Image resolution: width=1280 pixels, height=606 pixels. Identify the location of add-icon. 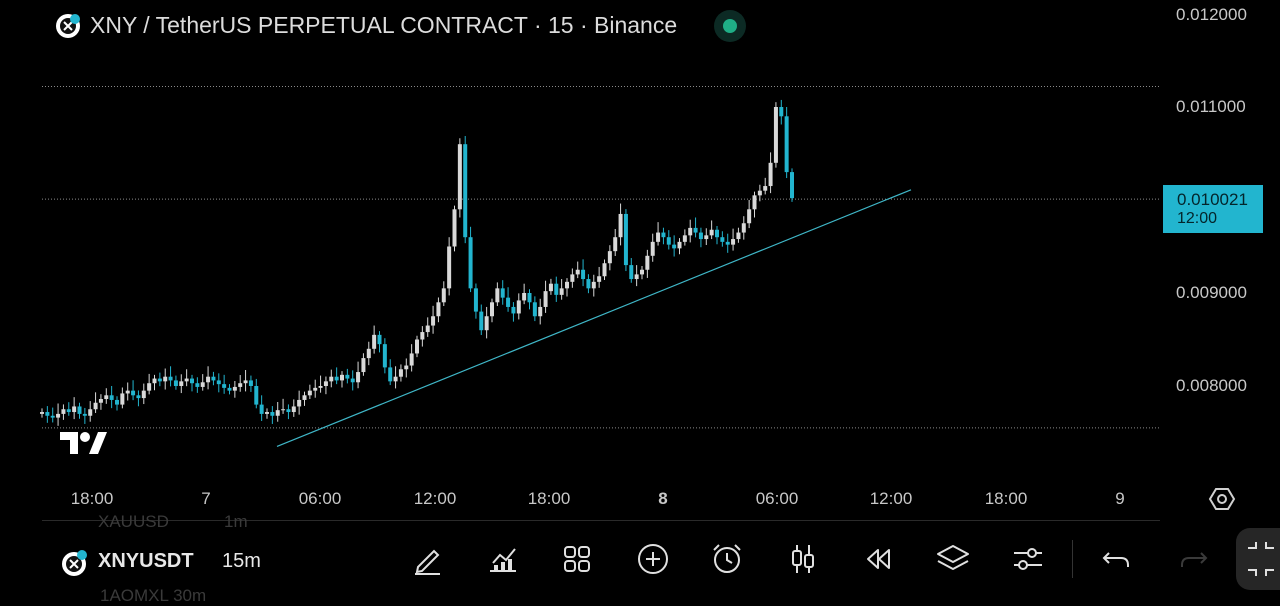
(653, 559).